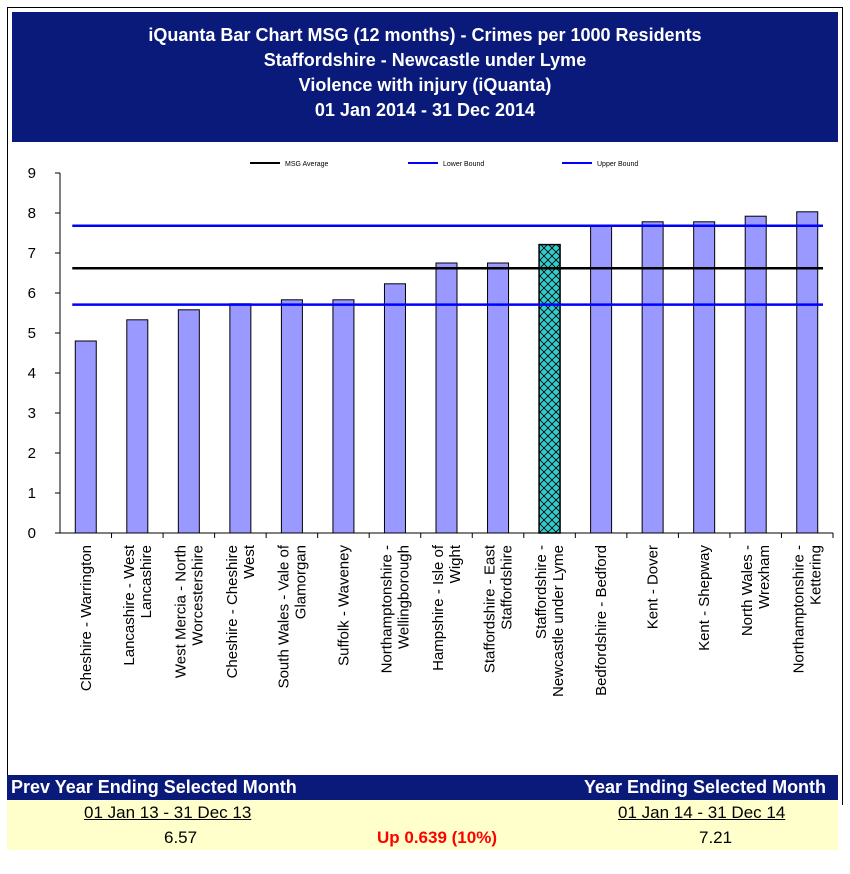 The image size is (850, 874). I want to click on title-line-4: 01 Jan 2014 - 31 Dec 2014, so click(425, 110).